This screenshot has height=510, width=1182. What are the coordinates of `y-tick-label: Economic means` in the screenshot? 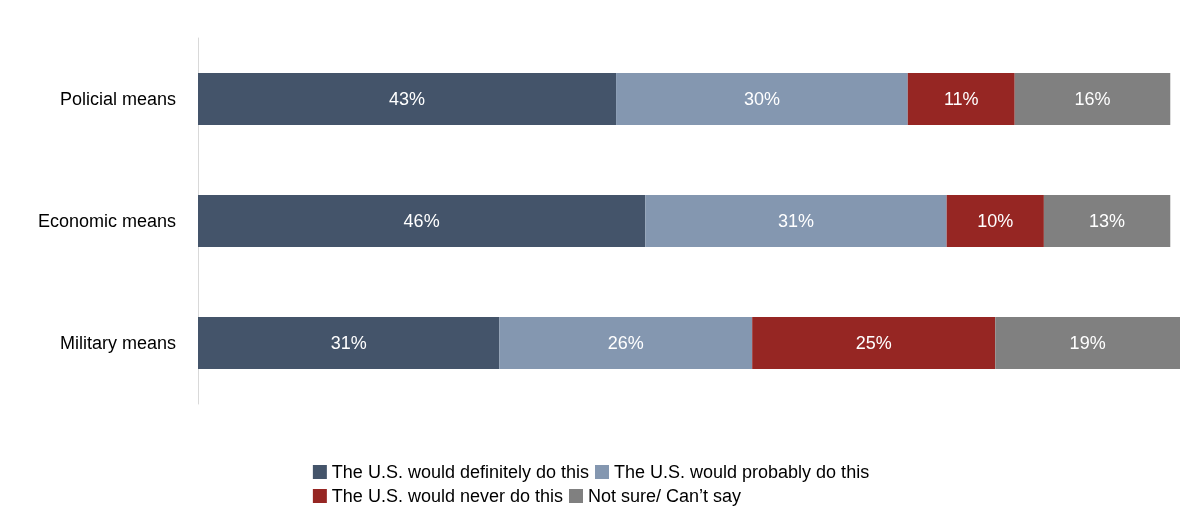 It's located at (106, 221).